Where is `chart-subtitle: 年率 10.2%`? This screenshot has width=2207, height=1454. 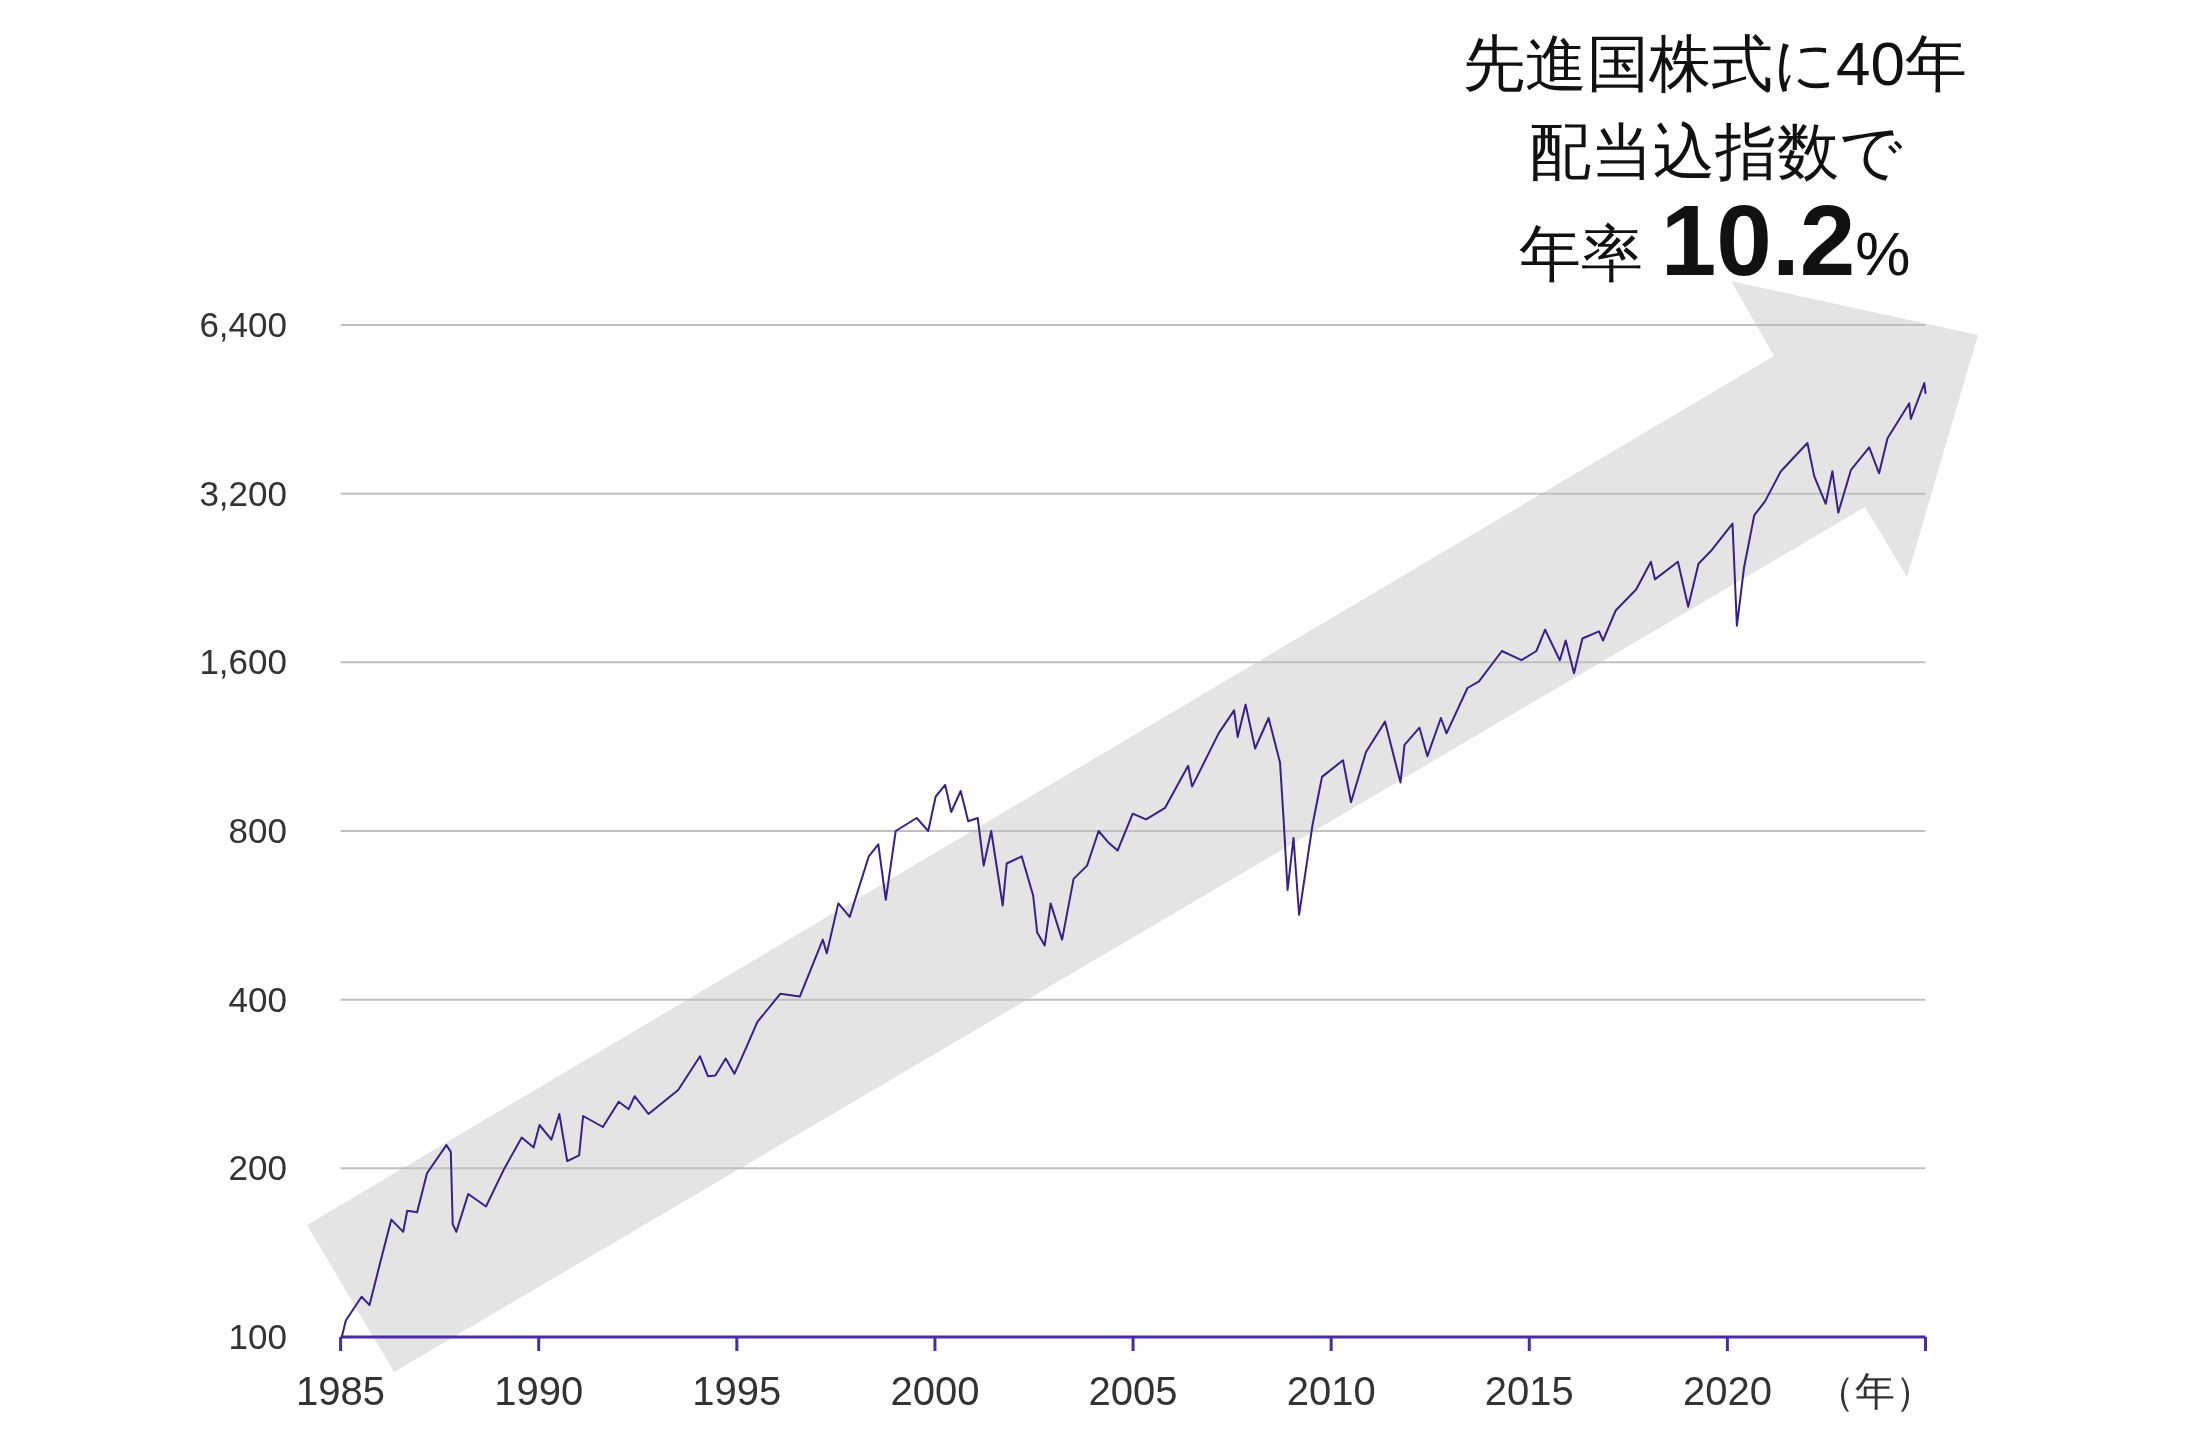
chart-subtitle: 年率 10.2% is located at coordinates (1715, 240).